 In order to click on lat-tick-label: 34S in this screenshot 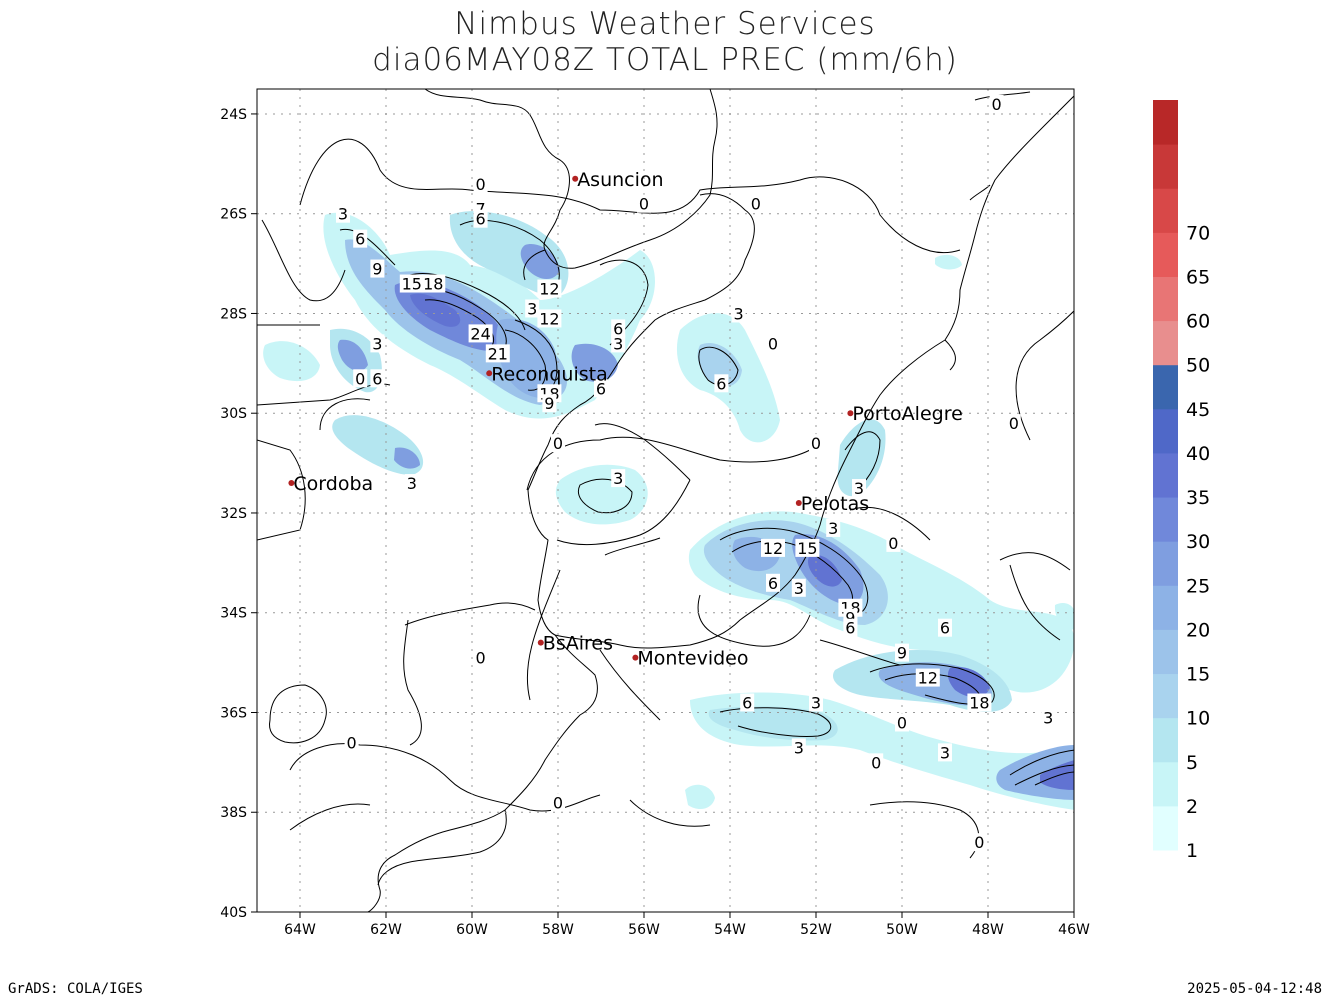, I will do `click(233, 614)`.